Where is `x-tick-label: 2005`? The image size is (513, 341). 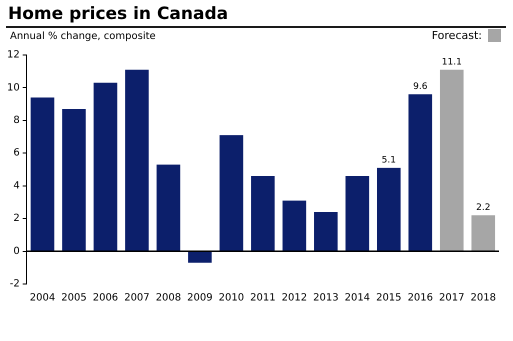
x-tick-label: 2005 is located at coordinates (74, 298).